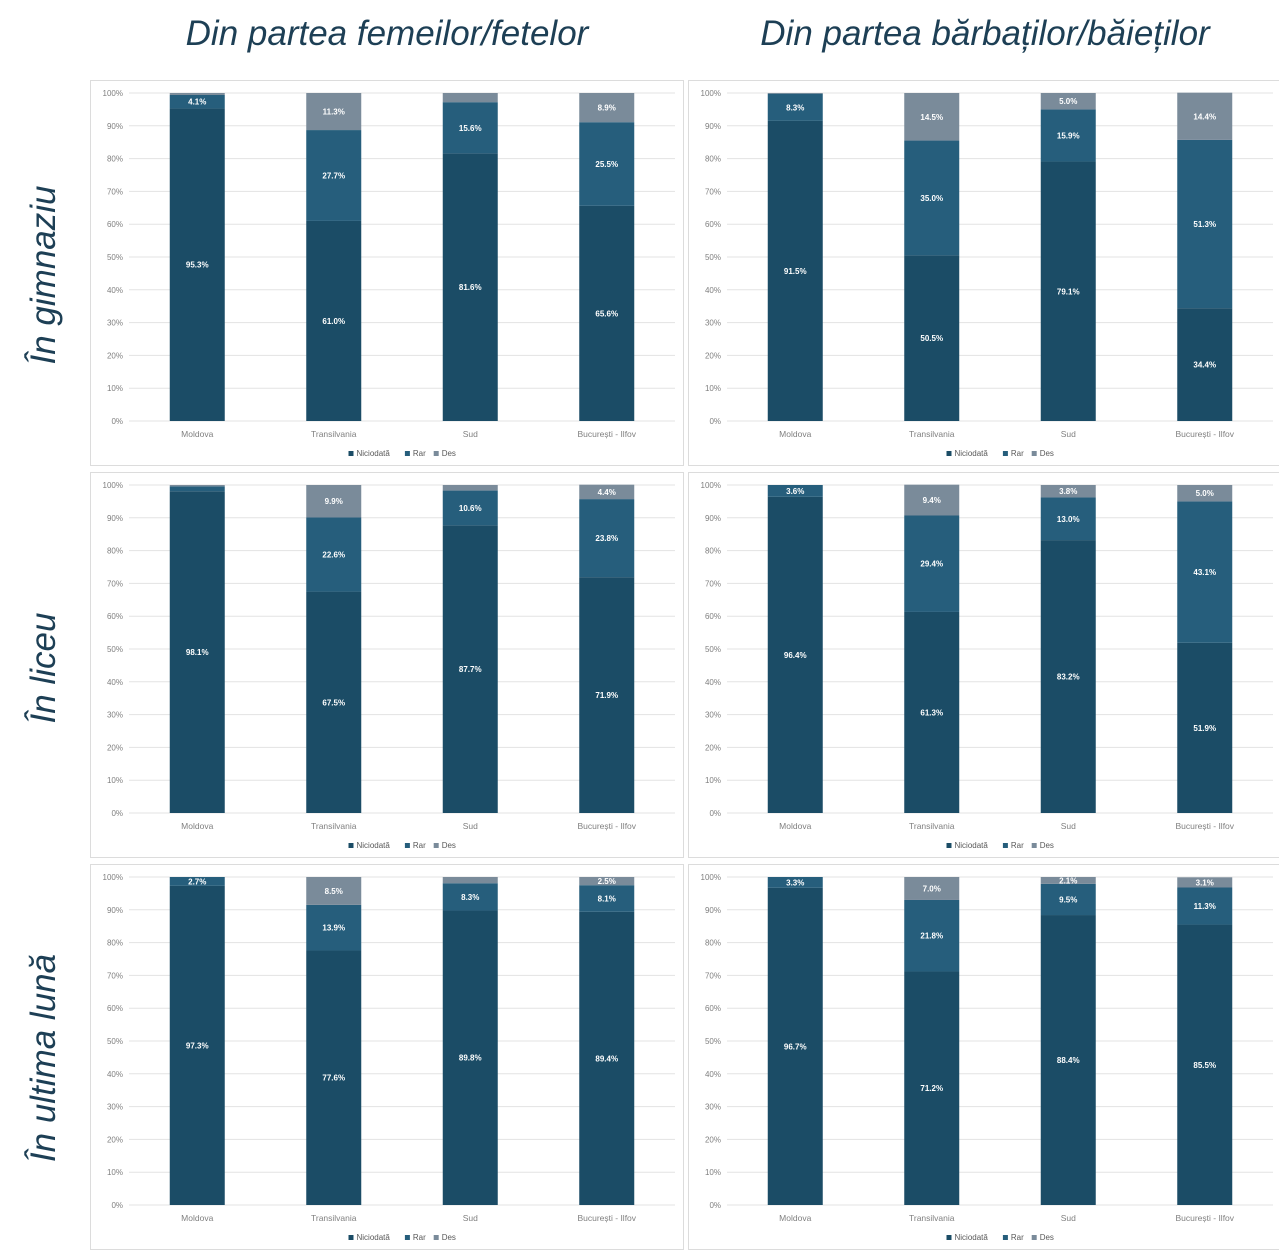  I want to click on data-label: 34.4%, so click(1204, 365).